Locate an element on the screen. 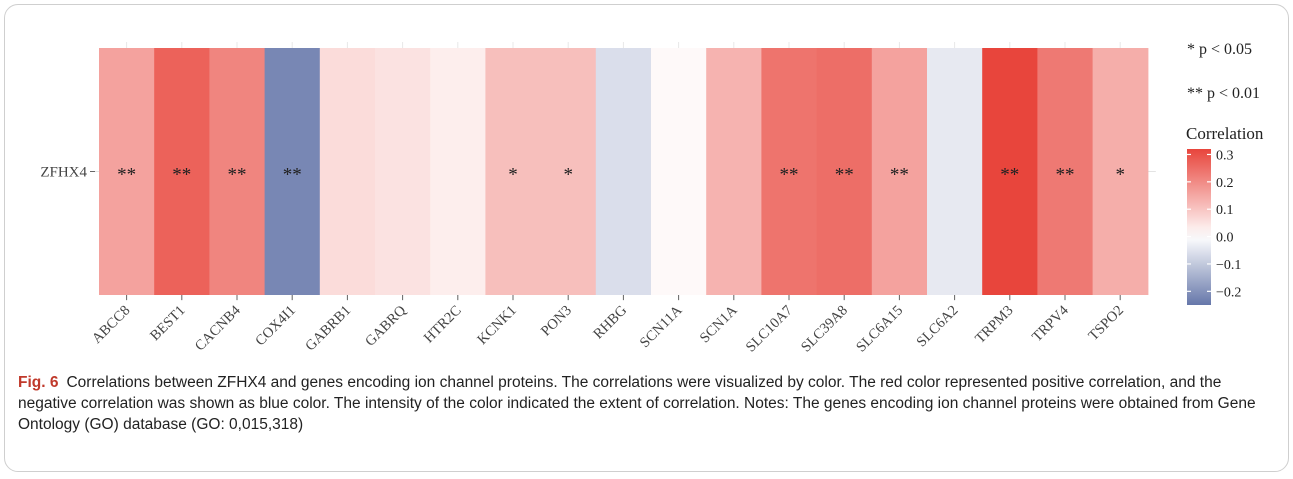 This screenshot has width=1293, height=479. column-label: TRPM3 is located at coordinates (994, 325).